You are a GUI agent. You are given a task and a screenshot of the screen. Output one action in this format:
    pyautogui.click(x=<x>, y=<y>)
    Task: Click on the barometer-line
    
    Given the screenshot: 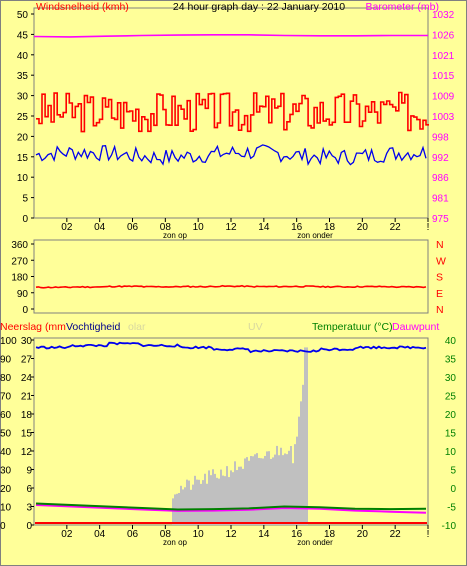 What is the action you would take?
    pyautogui.click(x=230, y=36)
    